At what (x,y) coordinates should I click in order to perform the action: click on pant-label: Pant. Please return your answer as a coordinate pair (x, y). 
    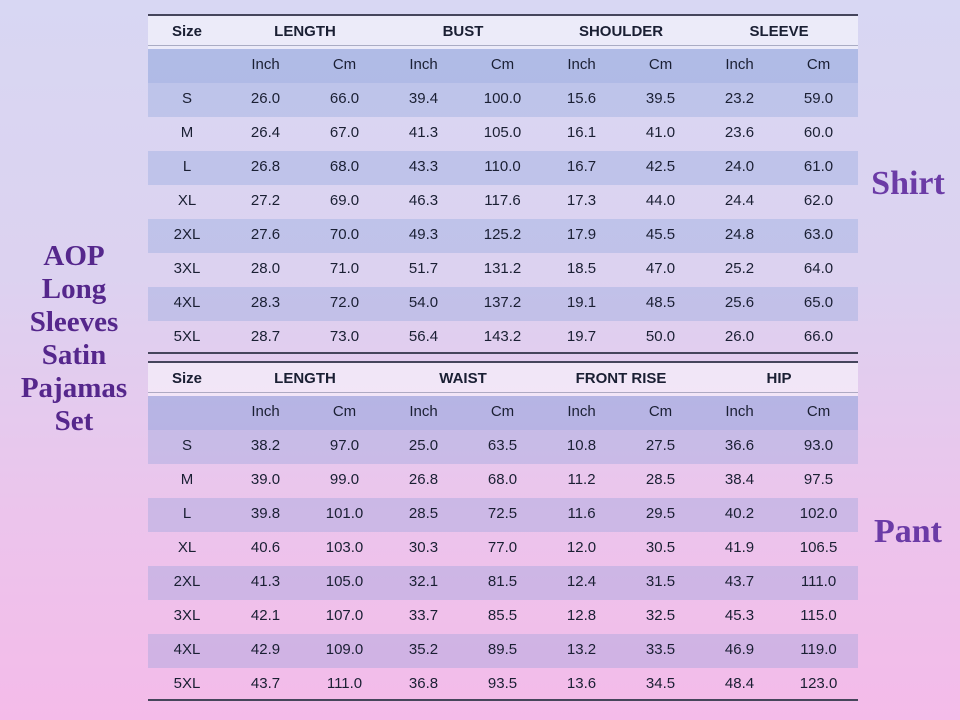
    Looking at the image, I should click on (908, 531).